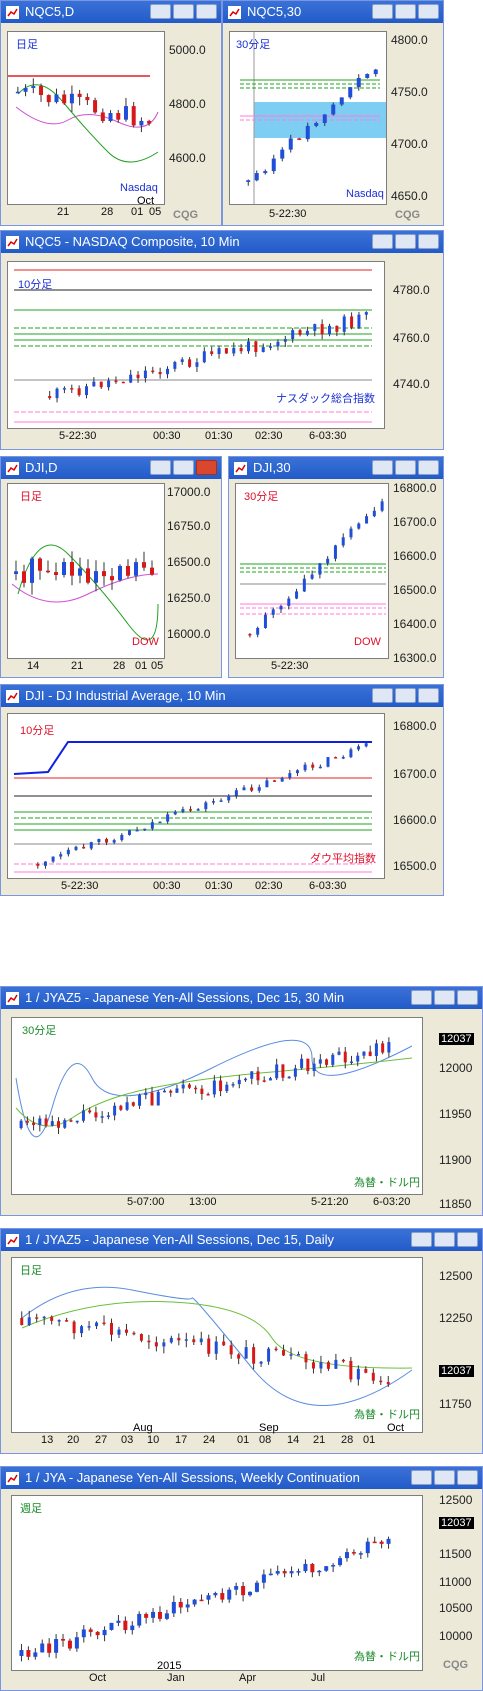  Describe the element at coordinates (456, 1523) in the screenshot. I see `last-price-box: 12037` at that location.